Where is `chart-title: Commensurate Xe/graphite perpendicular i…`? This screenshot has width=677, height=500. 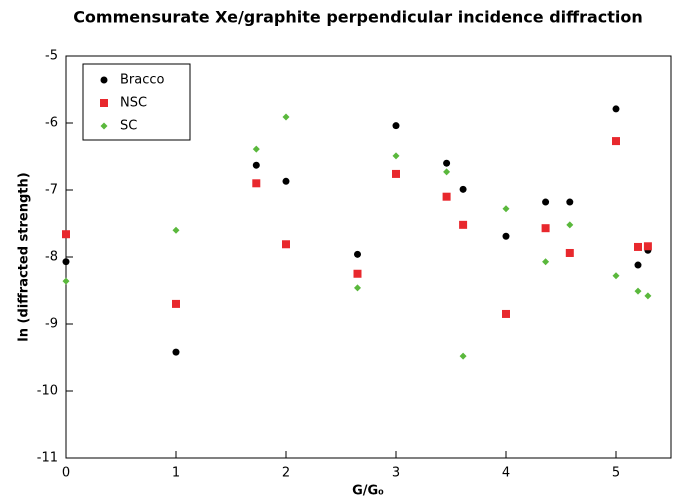
chart-title: Commensurate Xe/graphite perpendicular i… is located at coordinates (358, 17).